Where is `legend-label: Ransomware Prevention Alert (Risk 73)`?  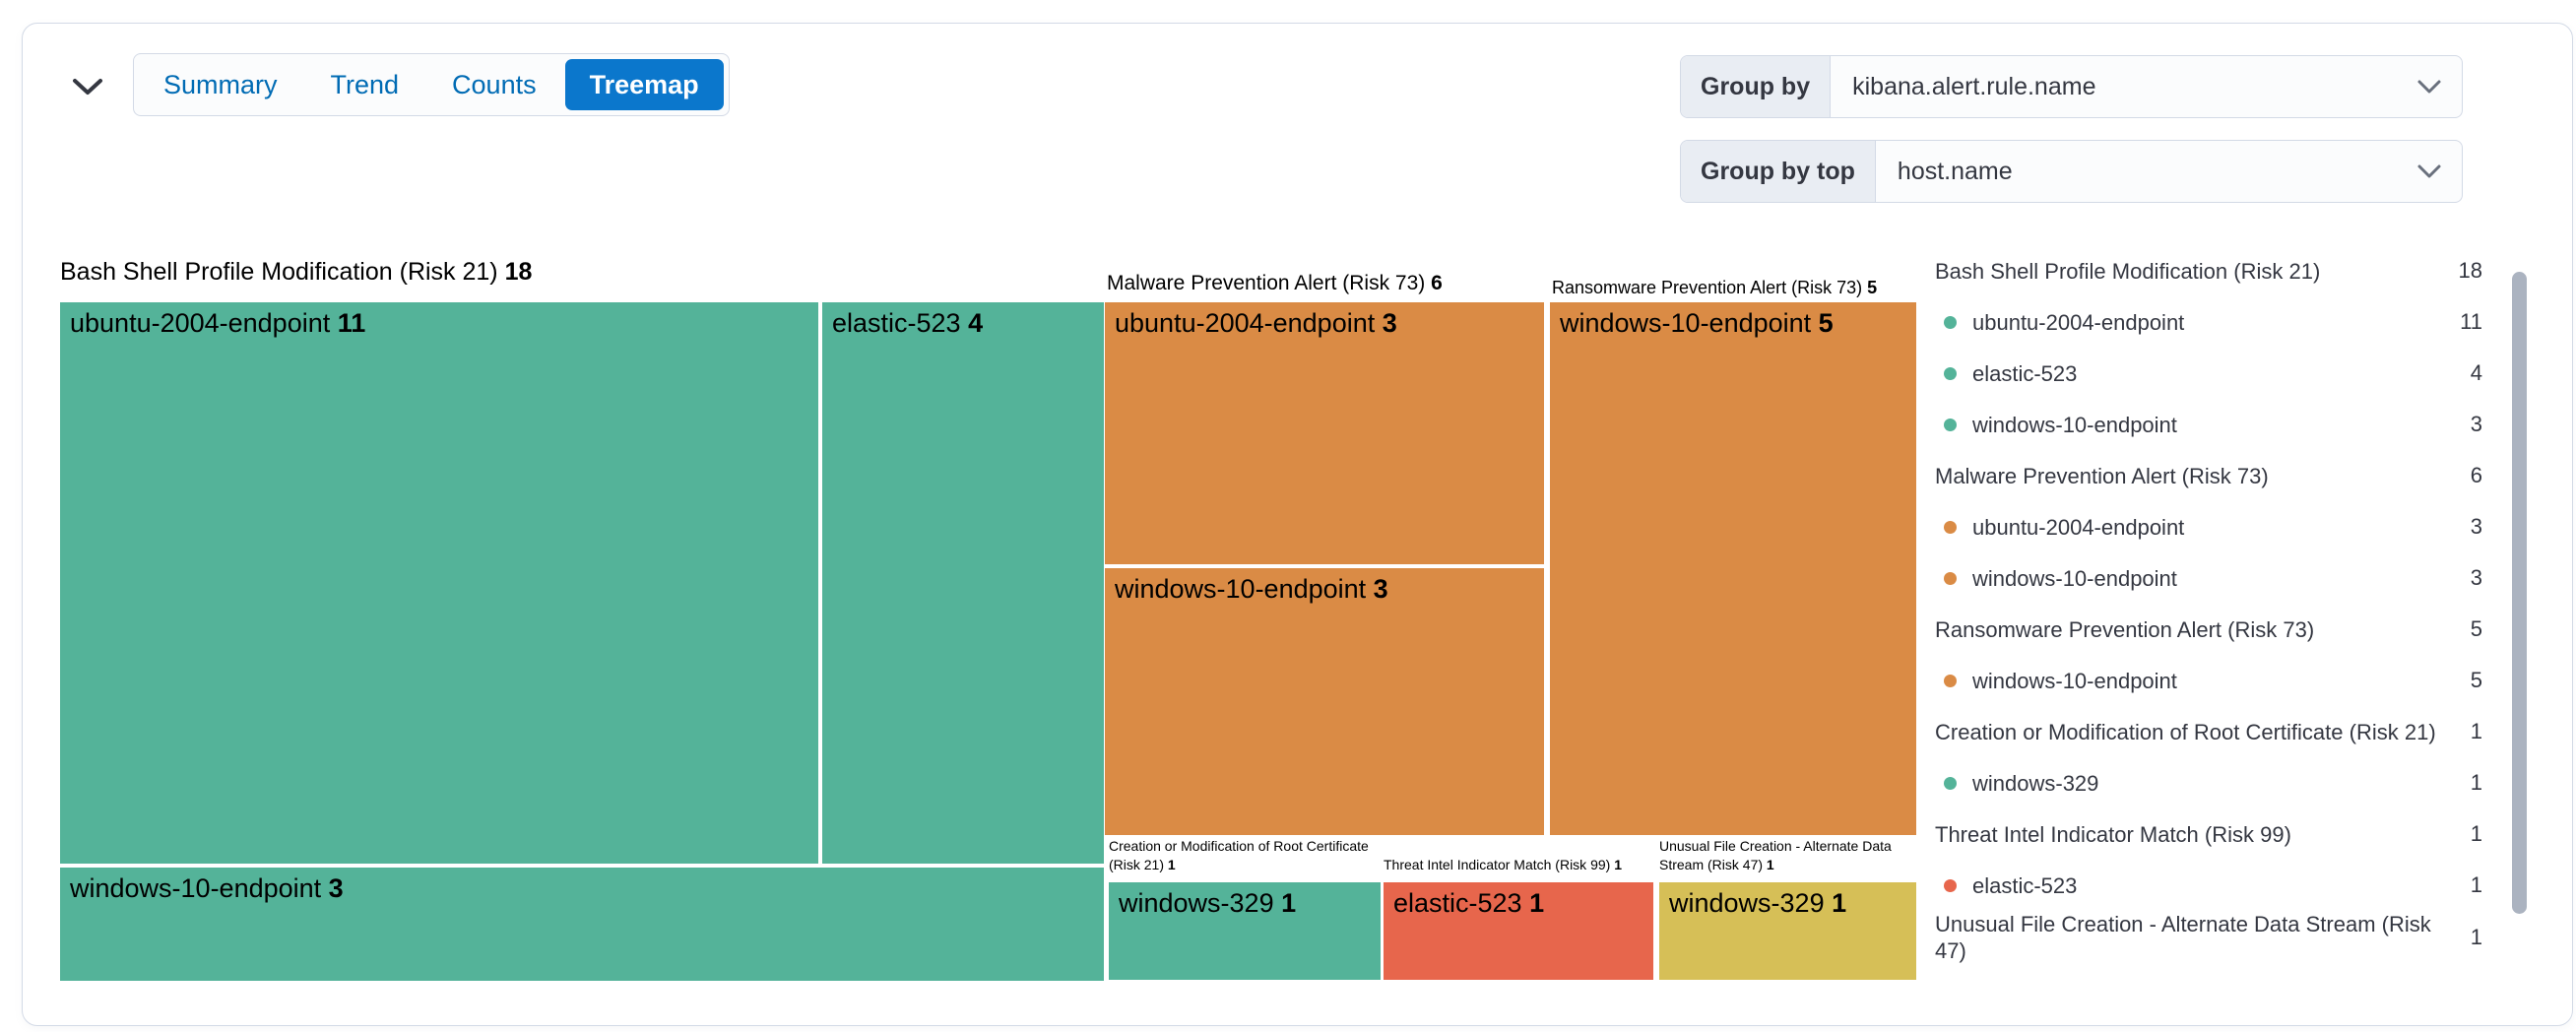 legend-label: Ransomware Prevention Alert (Risk 73) is located at coordinates (2125, 629).